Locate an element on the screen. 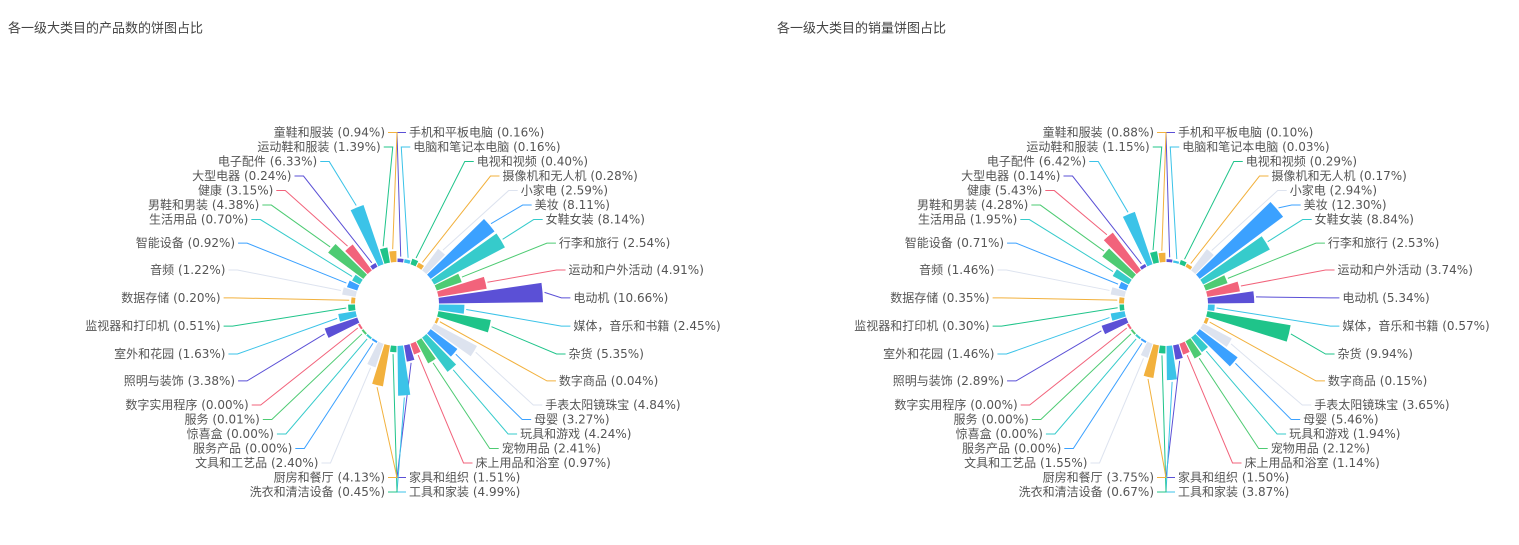 The height and width of the screenshot is (545, 1519). data-label: 电子配件 (6.42%) is located at coordinates (1036, 161).